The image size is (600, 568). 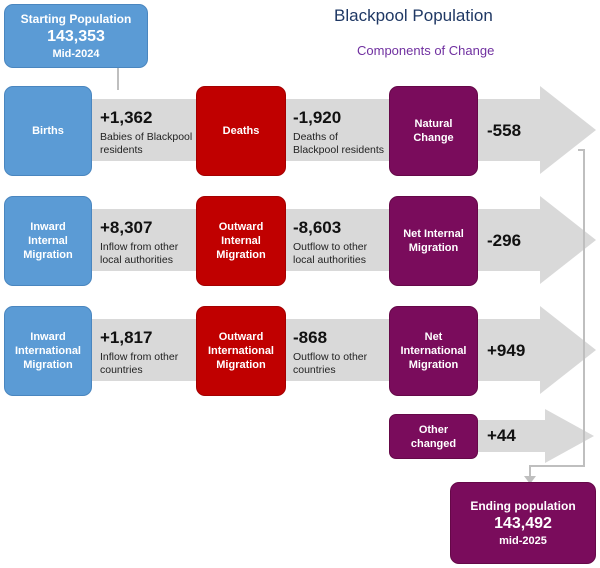 What do you see at coordinates (126, 337) in the screenshot?
I see `inward-international-value: +1,817` at bounding box center [126, 337].